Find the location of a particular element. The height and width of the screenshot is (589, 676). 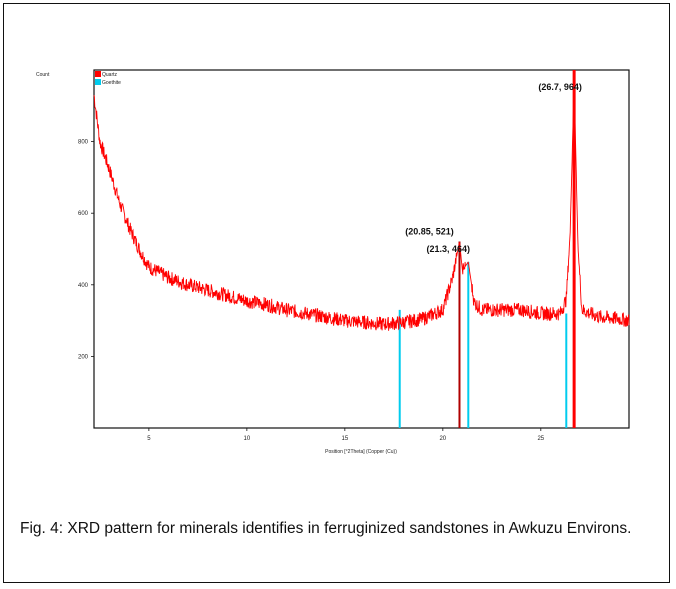

y-axis-label: Count is located at coordinates (43, 75).